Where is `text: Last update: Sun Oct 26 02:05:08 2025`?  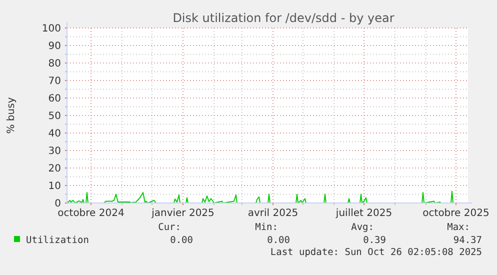 text: Last update: Sun Oct 26 02:05:08 2025 is located at coordinates (376, 252).